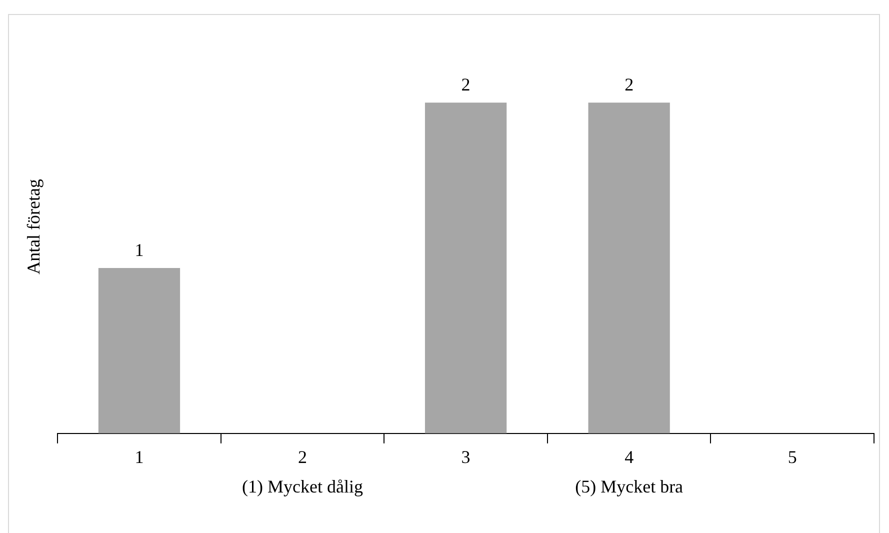 This screenshot has width=889, height=533. I want to click on x-tick-label: 2, so click(303, 456).